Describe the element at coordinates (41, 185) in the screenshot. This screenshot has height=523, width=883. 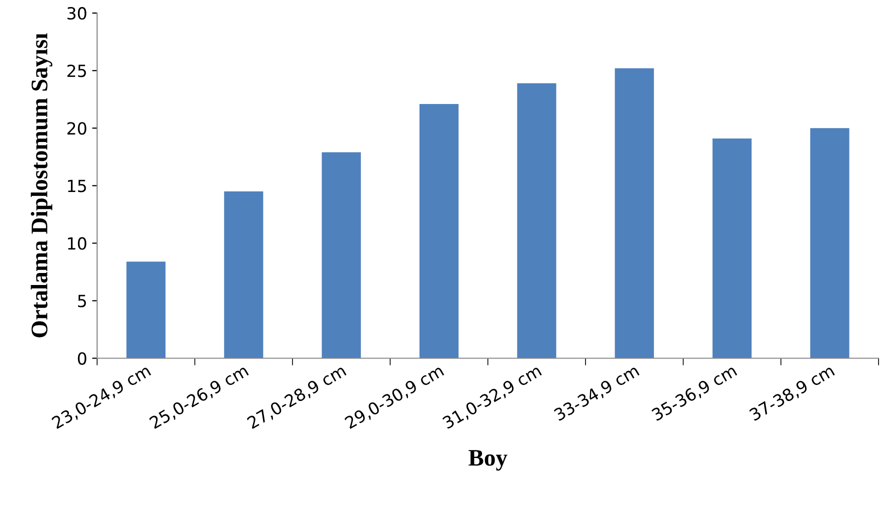
I see `y-axis-title: Ortalama Diplostomum Sayısı` at that location.